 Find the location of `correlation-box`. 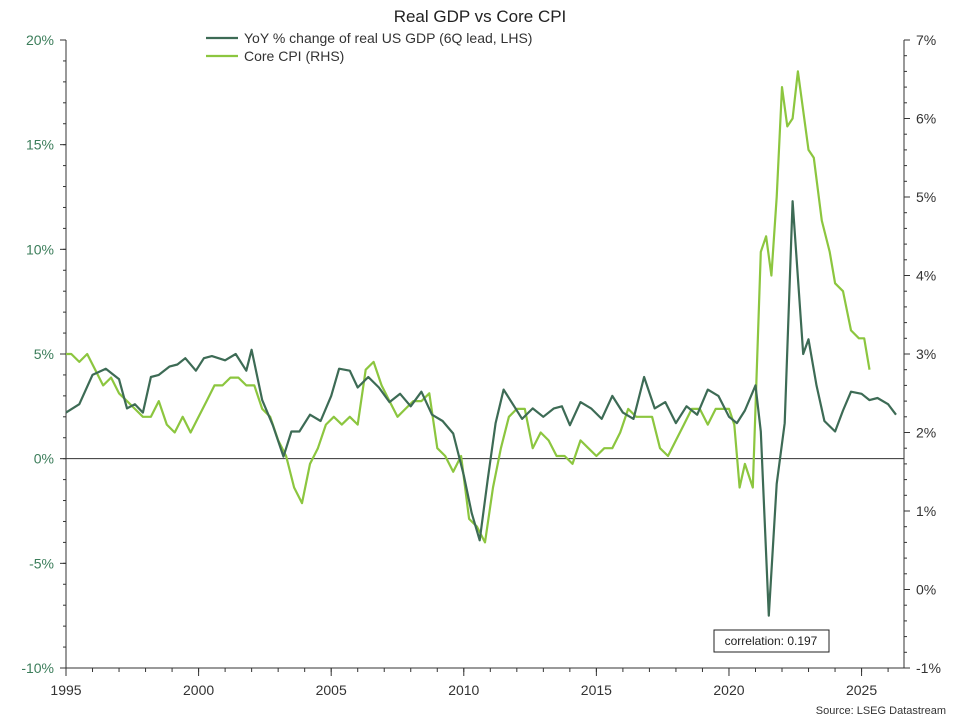

correlation-box is located at coordinates (771, 641).